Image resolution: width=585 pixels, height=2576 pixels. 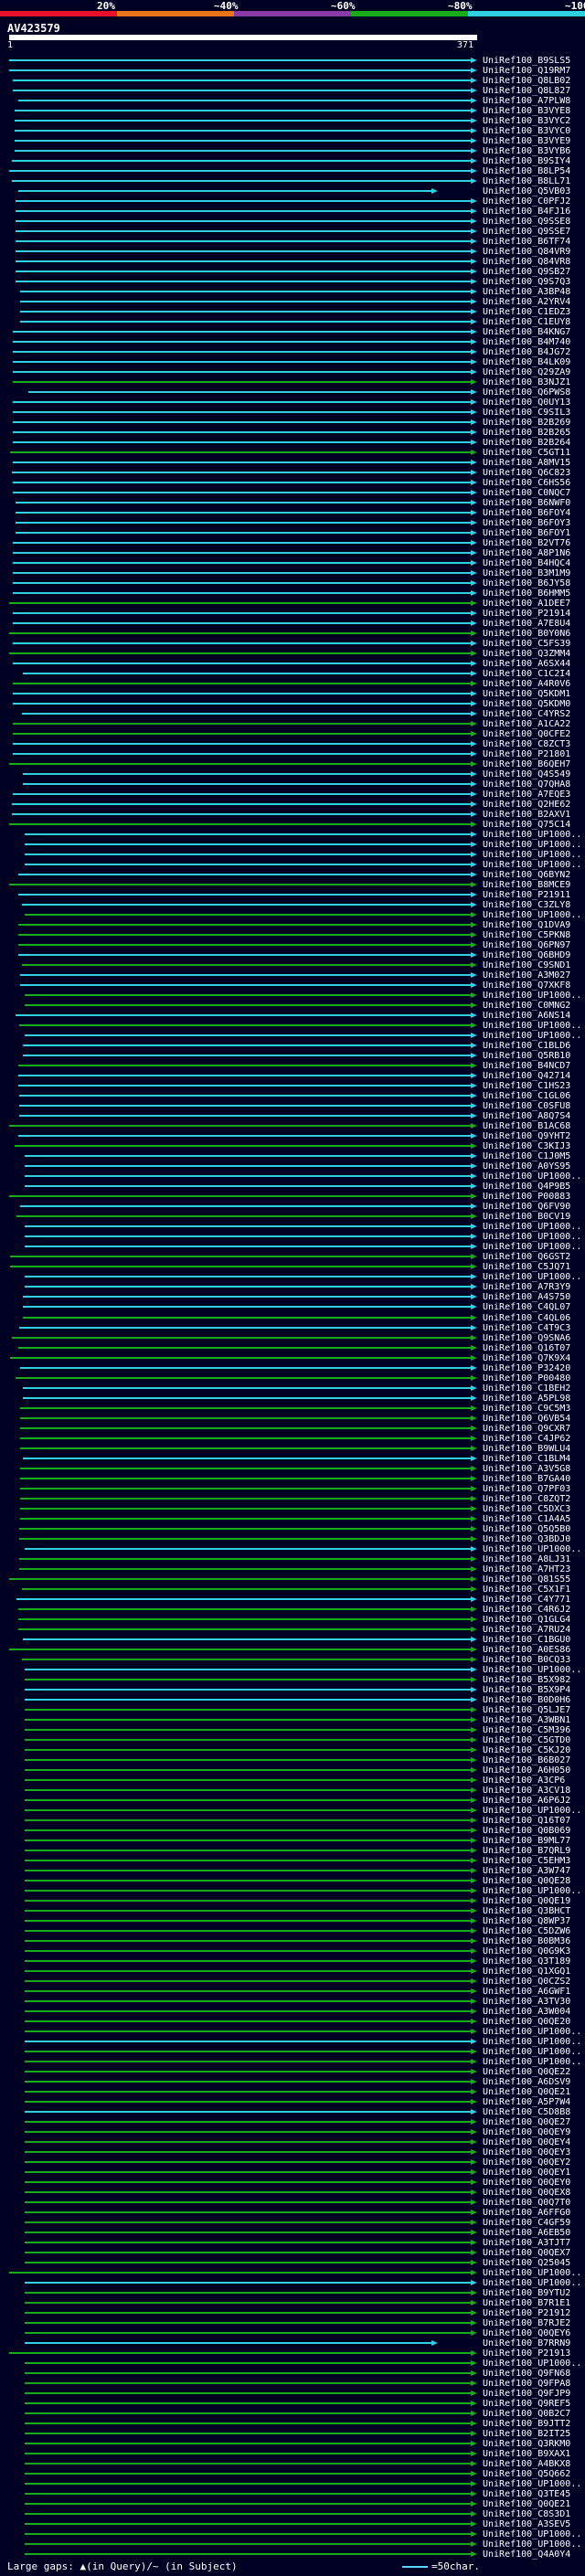 What do you see at coordinates (527, 1448) in the screenshot?
I see `hit-link: UniRef100_B9WLU4` at bounding box center [527, 1448].